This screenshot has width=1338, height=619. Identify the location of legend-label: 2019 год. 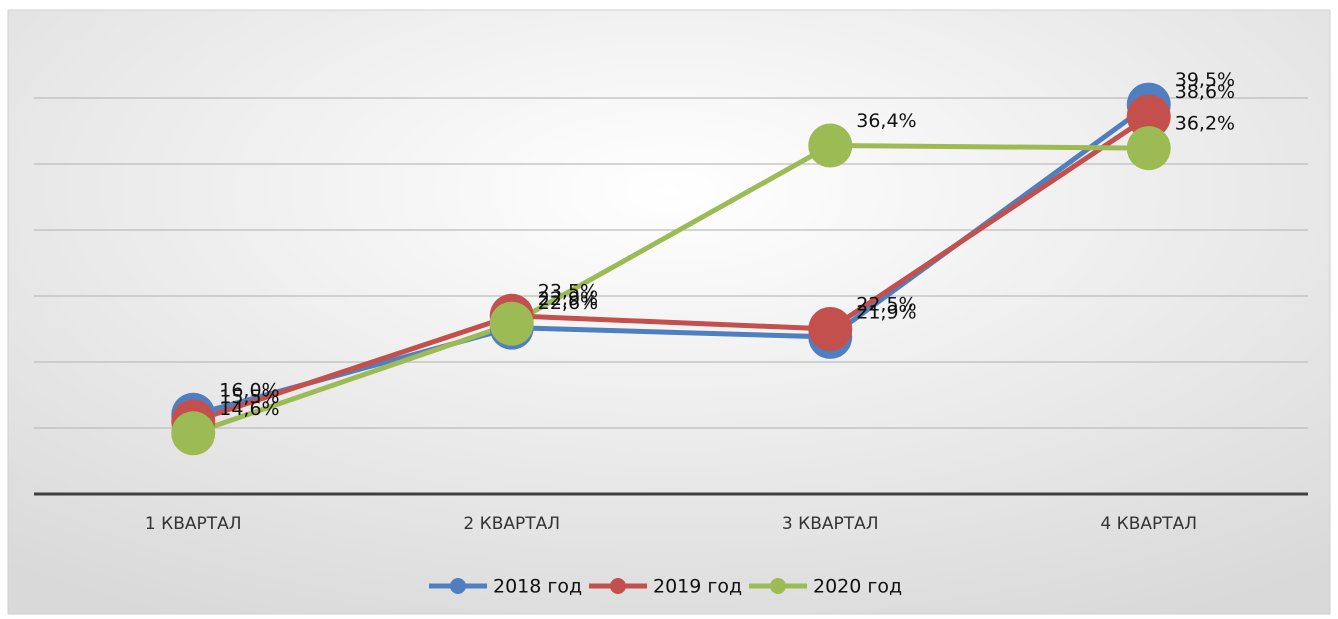
(697, 587).